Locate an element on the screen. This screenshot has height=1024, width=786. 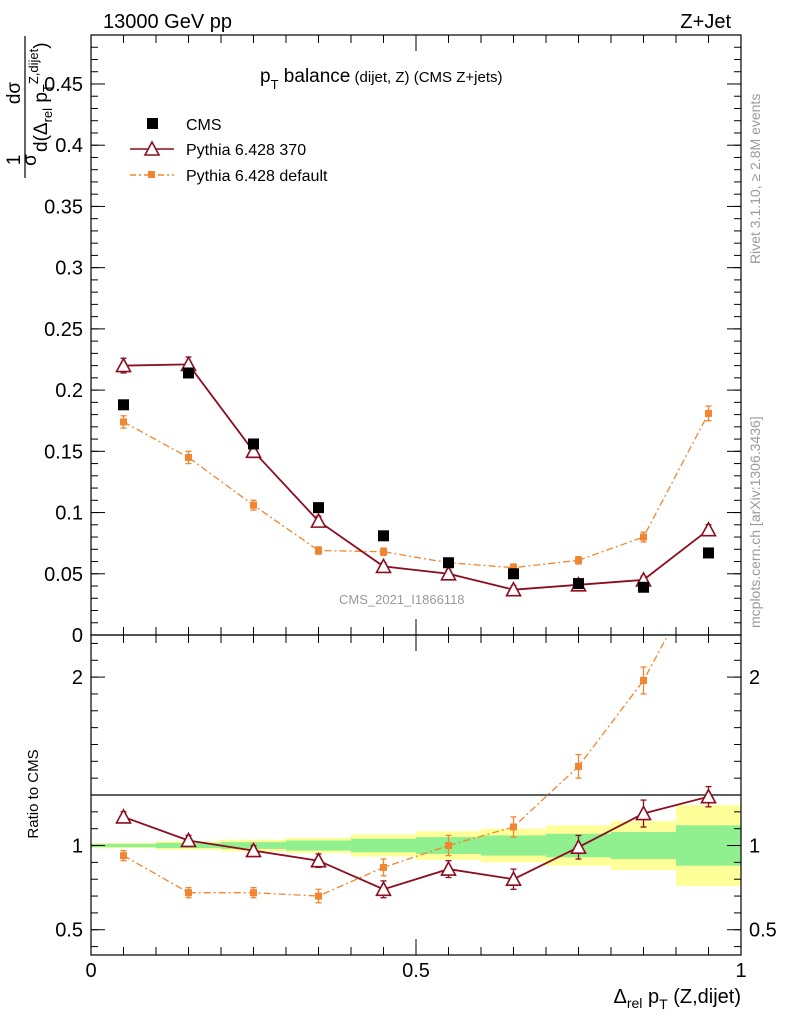
analysis-watermark: CMS_2021_I1866118 is located at coordinates (402, 599).